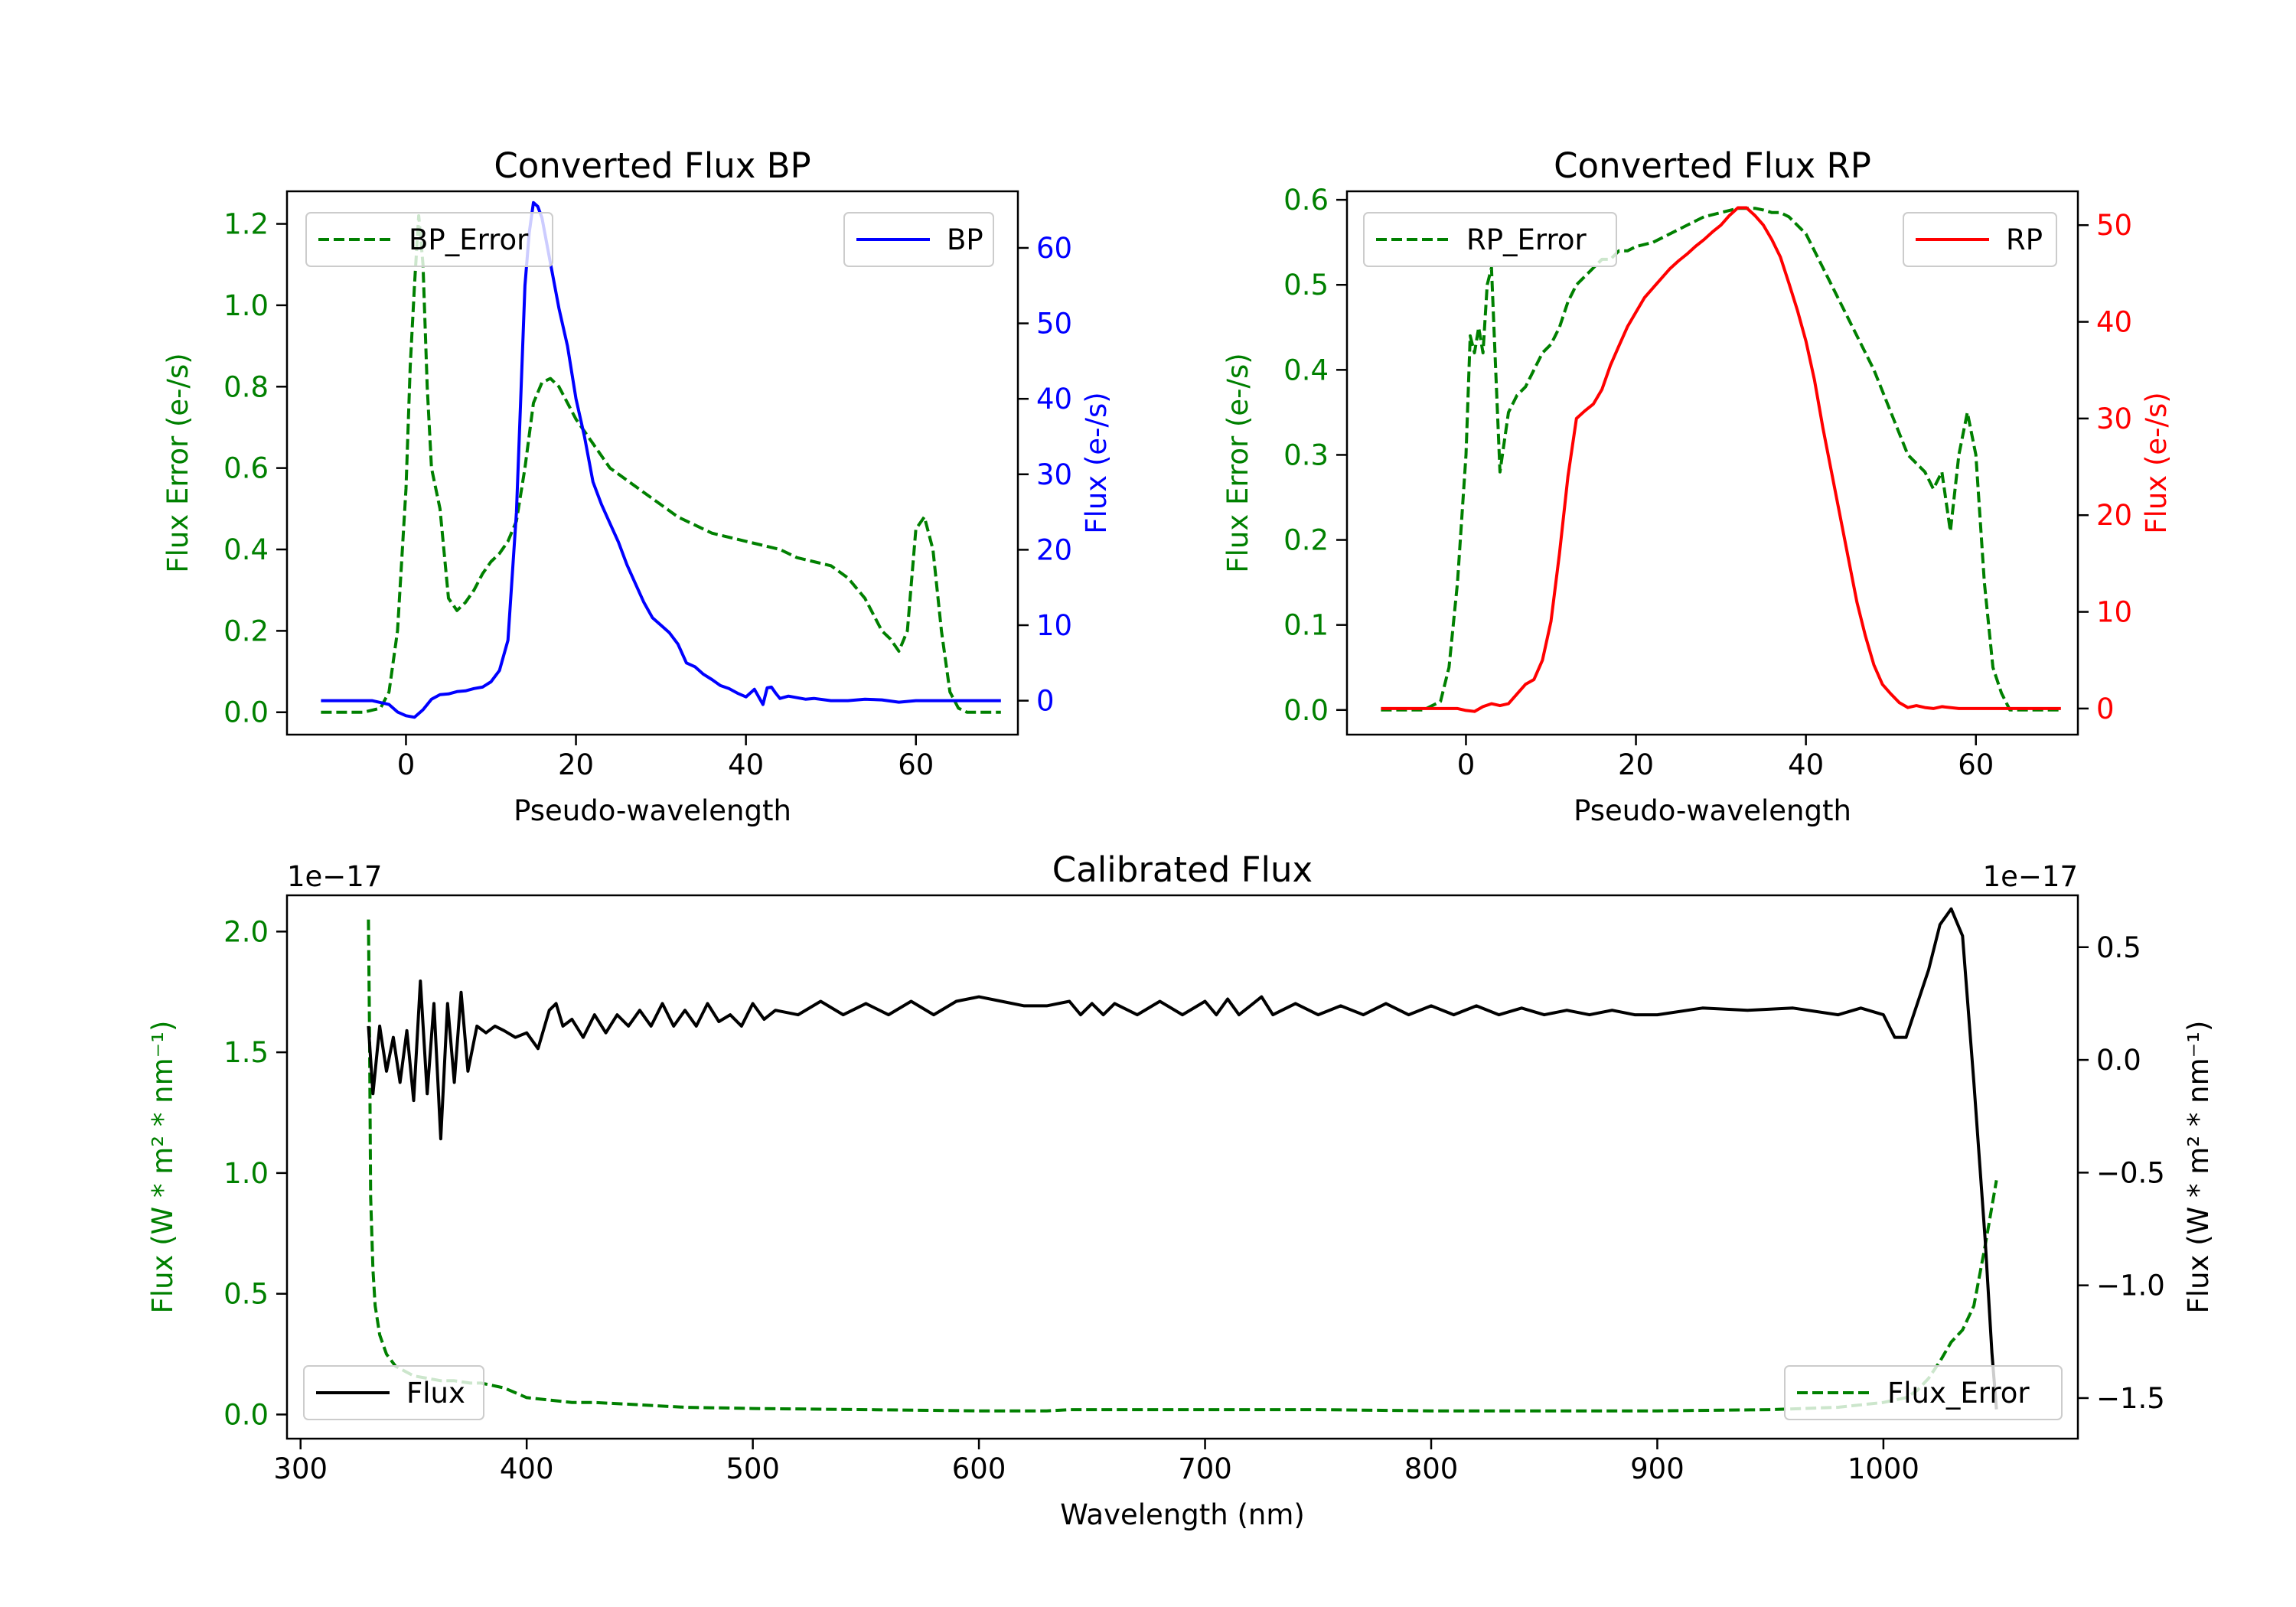  What do you see at coordinates (435, 1393) in the screenshot?
I see `legend-label: Flux` at bounding box center [435, 1393].